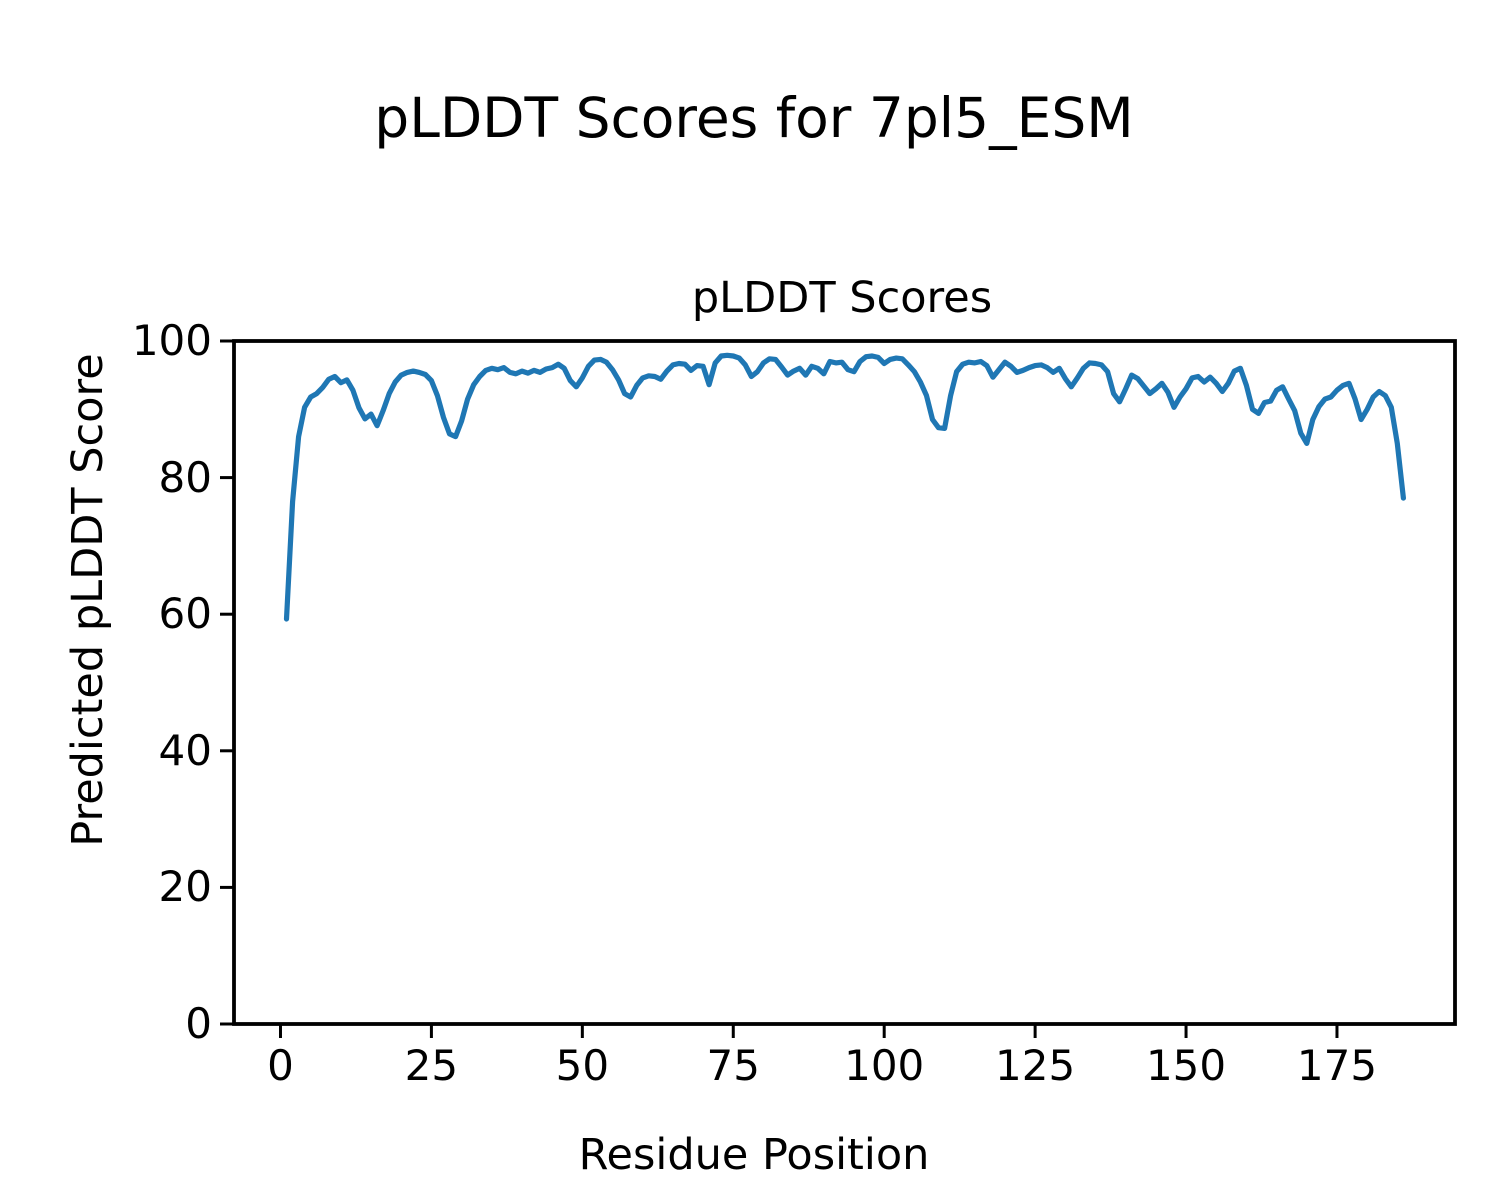 This screenshot has width=1500, height=1200. Describe the element at coordinates (198, 1023) in the screenshot. I see `y-tick-label: 0` at that location.